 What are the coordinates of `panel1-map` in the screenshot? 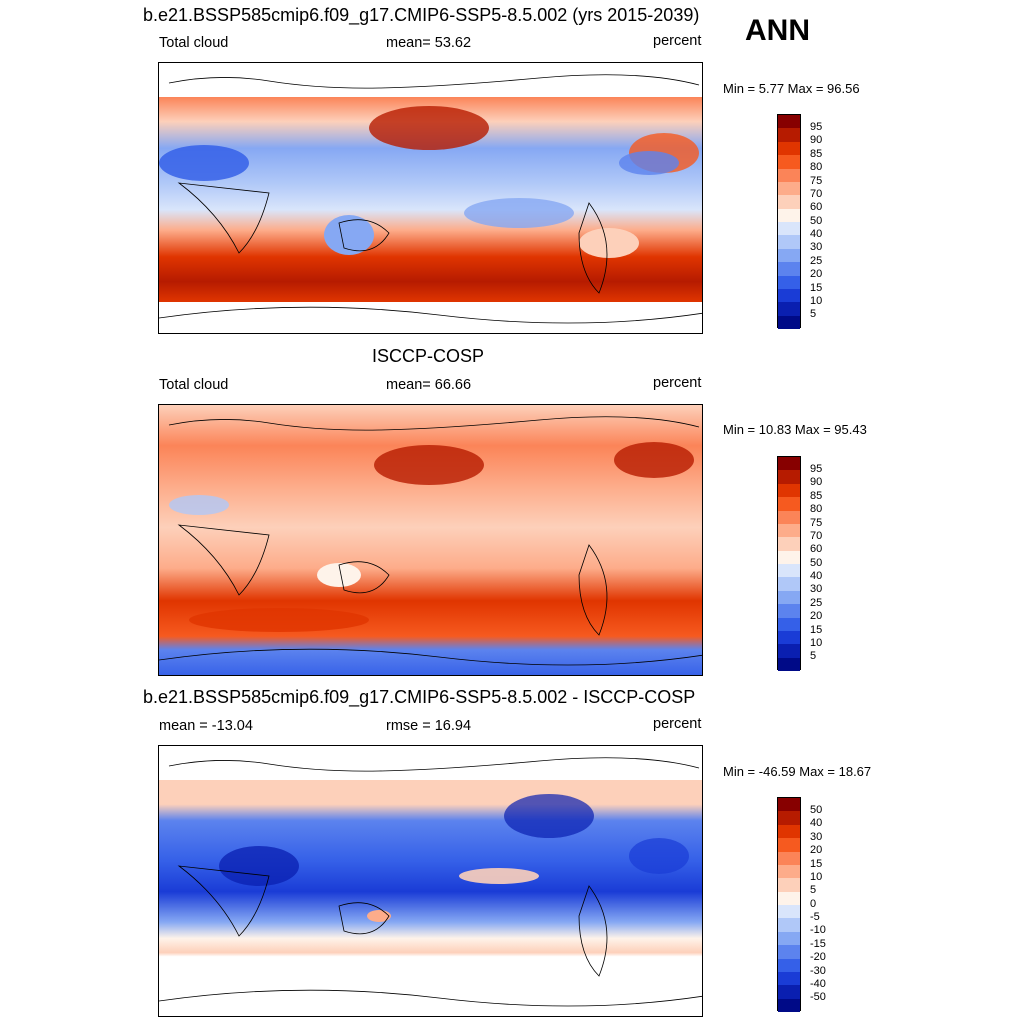 It's located at (430, 198).